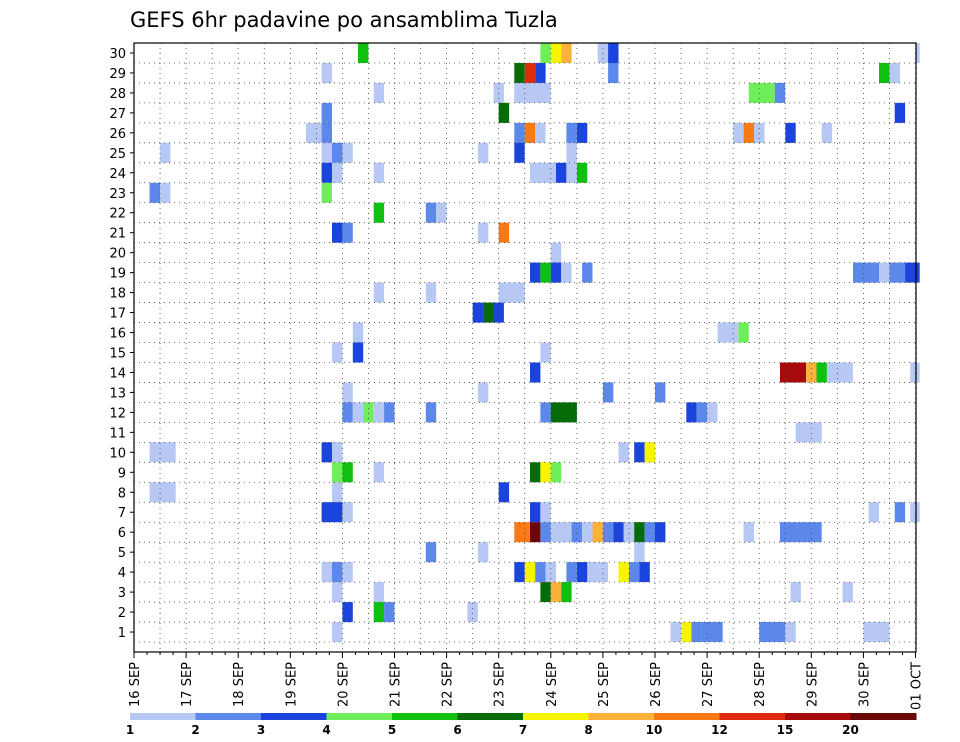 The height and width of the screenshot is (742, 960). What do you see at coordinates (117, 294) in the screenshot?
I see `y-tick-label-18: 18` at bounding box center [117, 294].